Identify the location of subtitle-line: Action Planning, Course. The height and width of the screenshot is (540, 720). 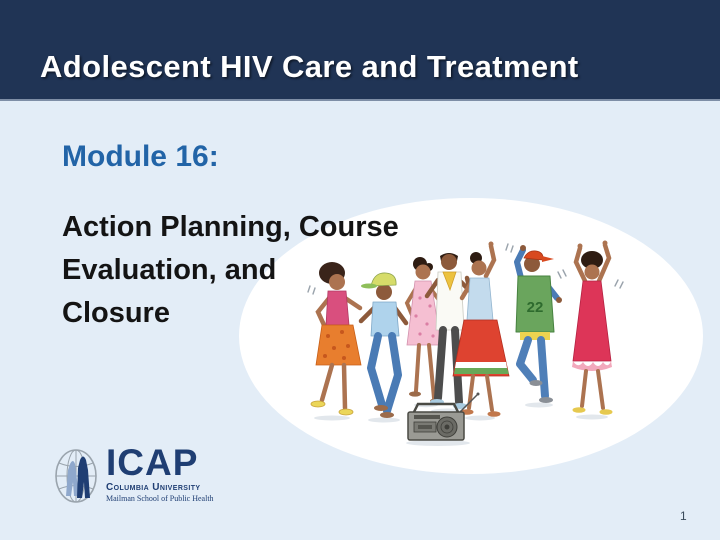
(230, 227).